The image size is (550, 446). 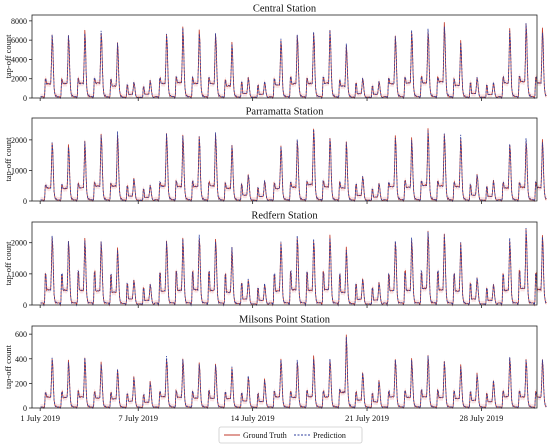 I want to click on legend-label-prediction: Prediction, so click(x=329, y=435).